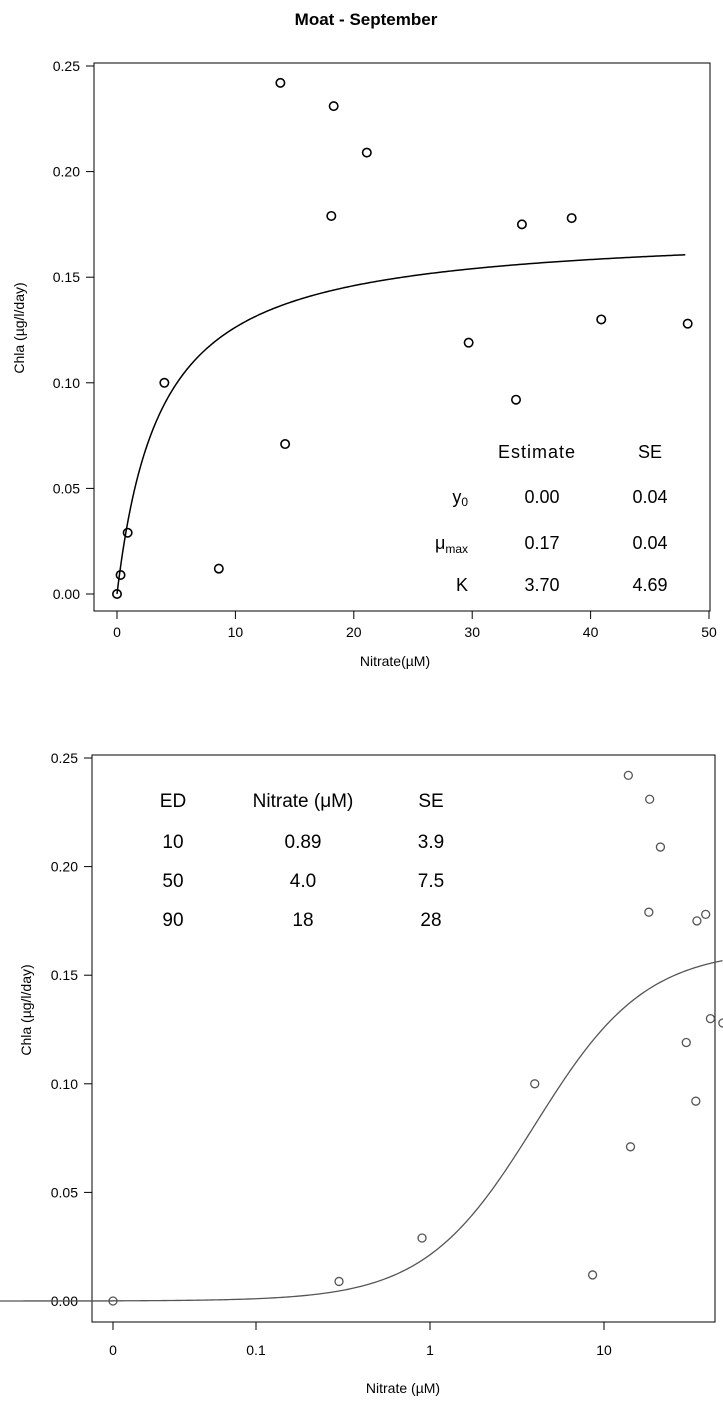 The image size is (723, 1408). What do you see at coordinates (173, 801) in the screenshot?
I see `bottom-table-header-ed: ED` at bounding box center [173, 801].